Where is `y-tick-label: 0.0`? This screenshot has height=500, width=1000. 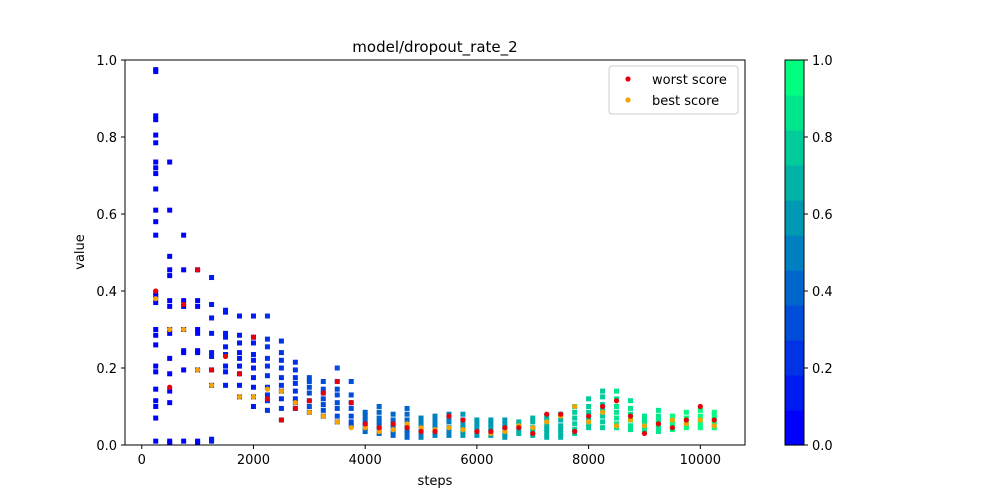 y-tick-label: 0.0 is located at coordinates (106, 446).